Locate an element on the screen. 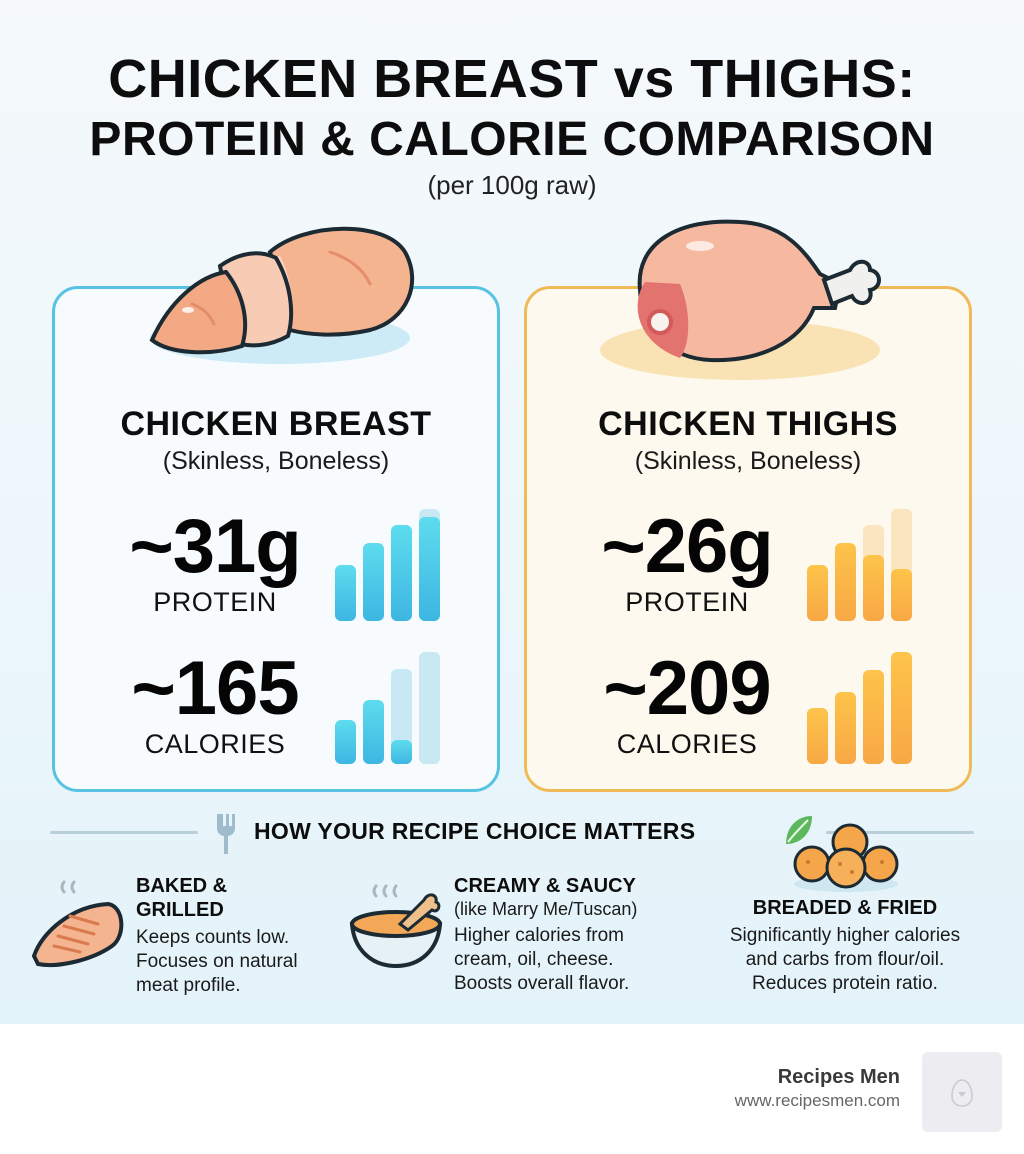 This screenshot has height=1154, width=1024. page-subtitle: (per 100g raw) is located at coordinates (512, 185).